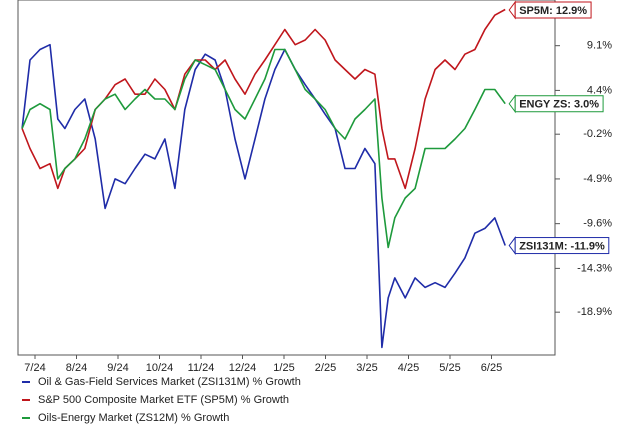 Image resolution: width=620 pixels, height=432 pixels. I want to click on x-tick-label: 6/25, so click(491, 368).